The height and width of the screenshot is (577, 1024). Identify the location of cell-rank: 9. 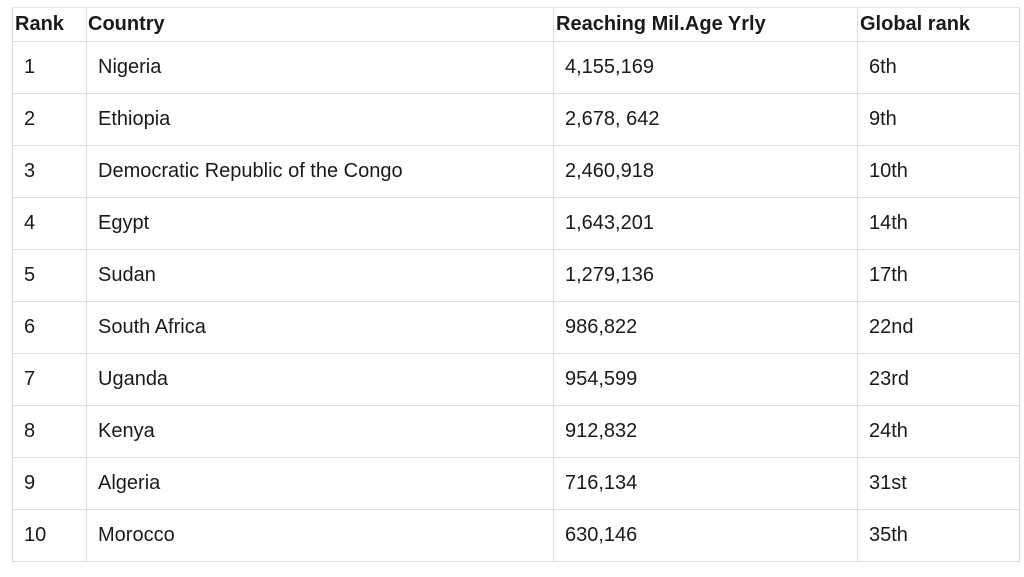
(49, 483).